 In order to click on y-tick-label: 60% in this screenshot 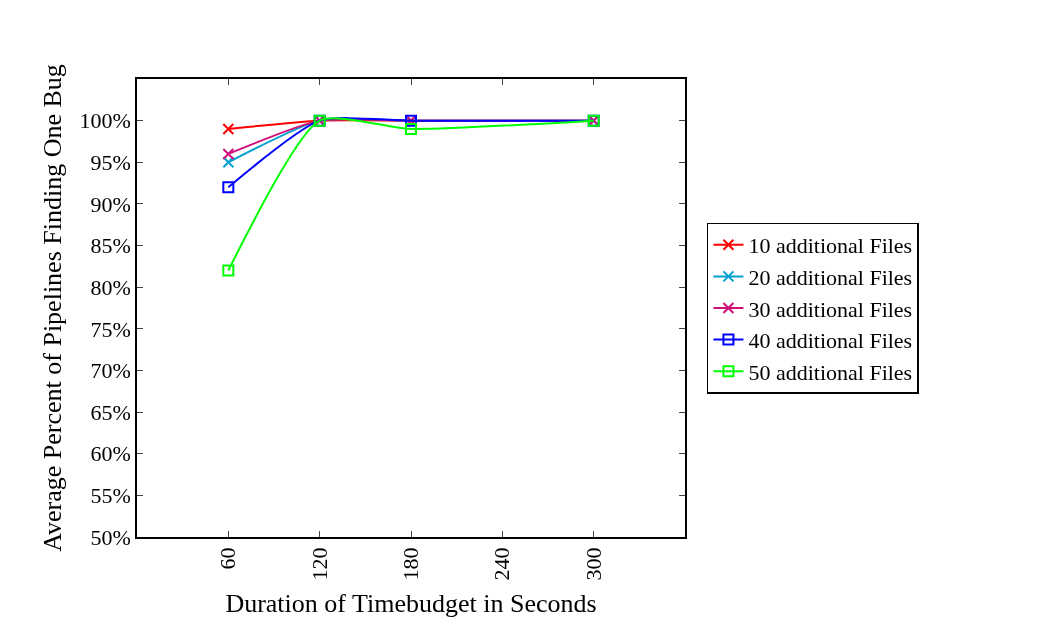, I will do `click(110, 454)`.